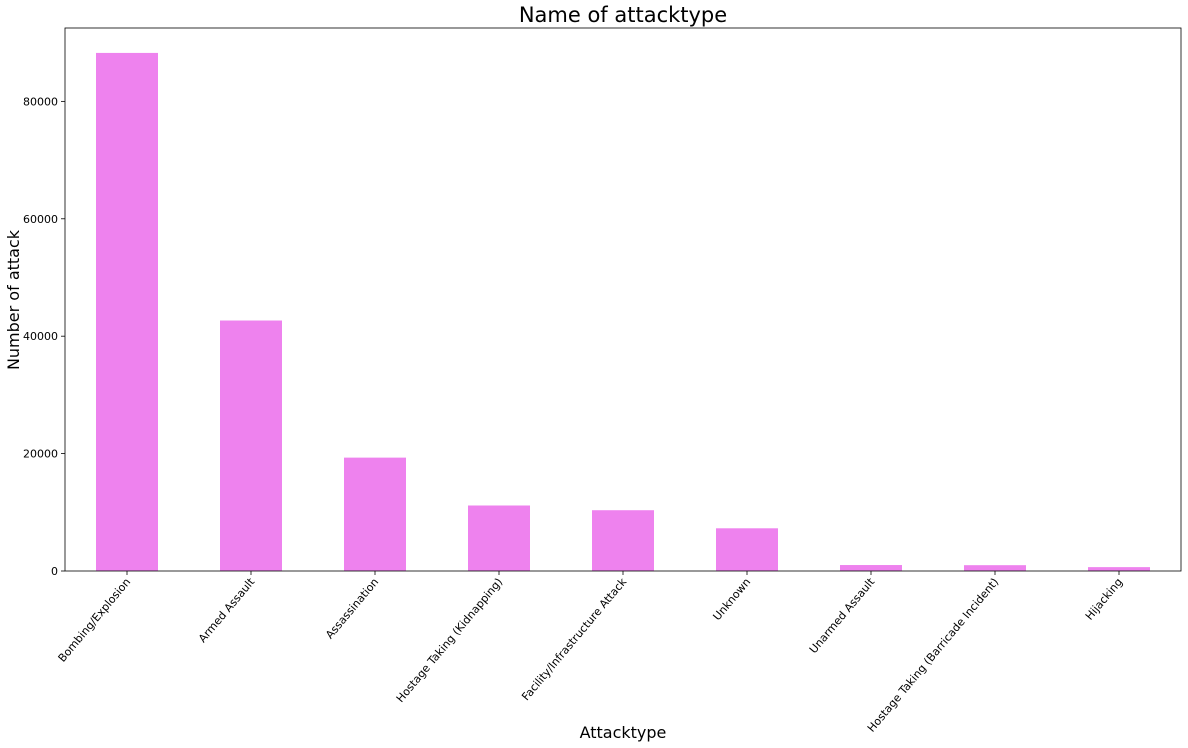  Describe the element at coordinates (933, 655) in the screenshot. I see `x-tick-label-7: Hostage Taking (Barricade Incident)` at that location.